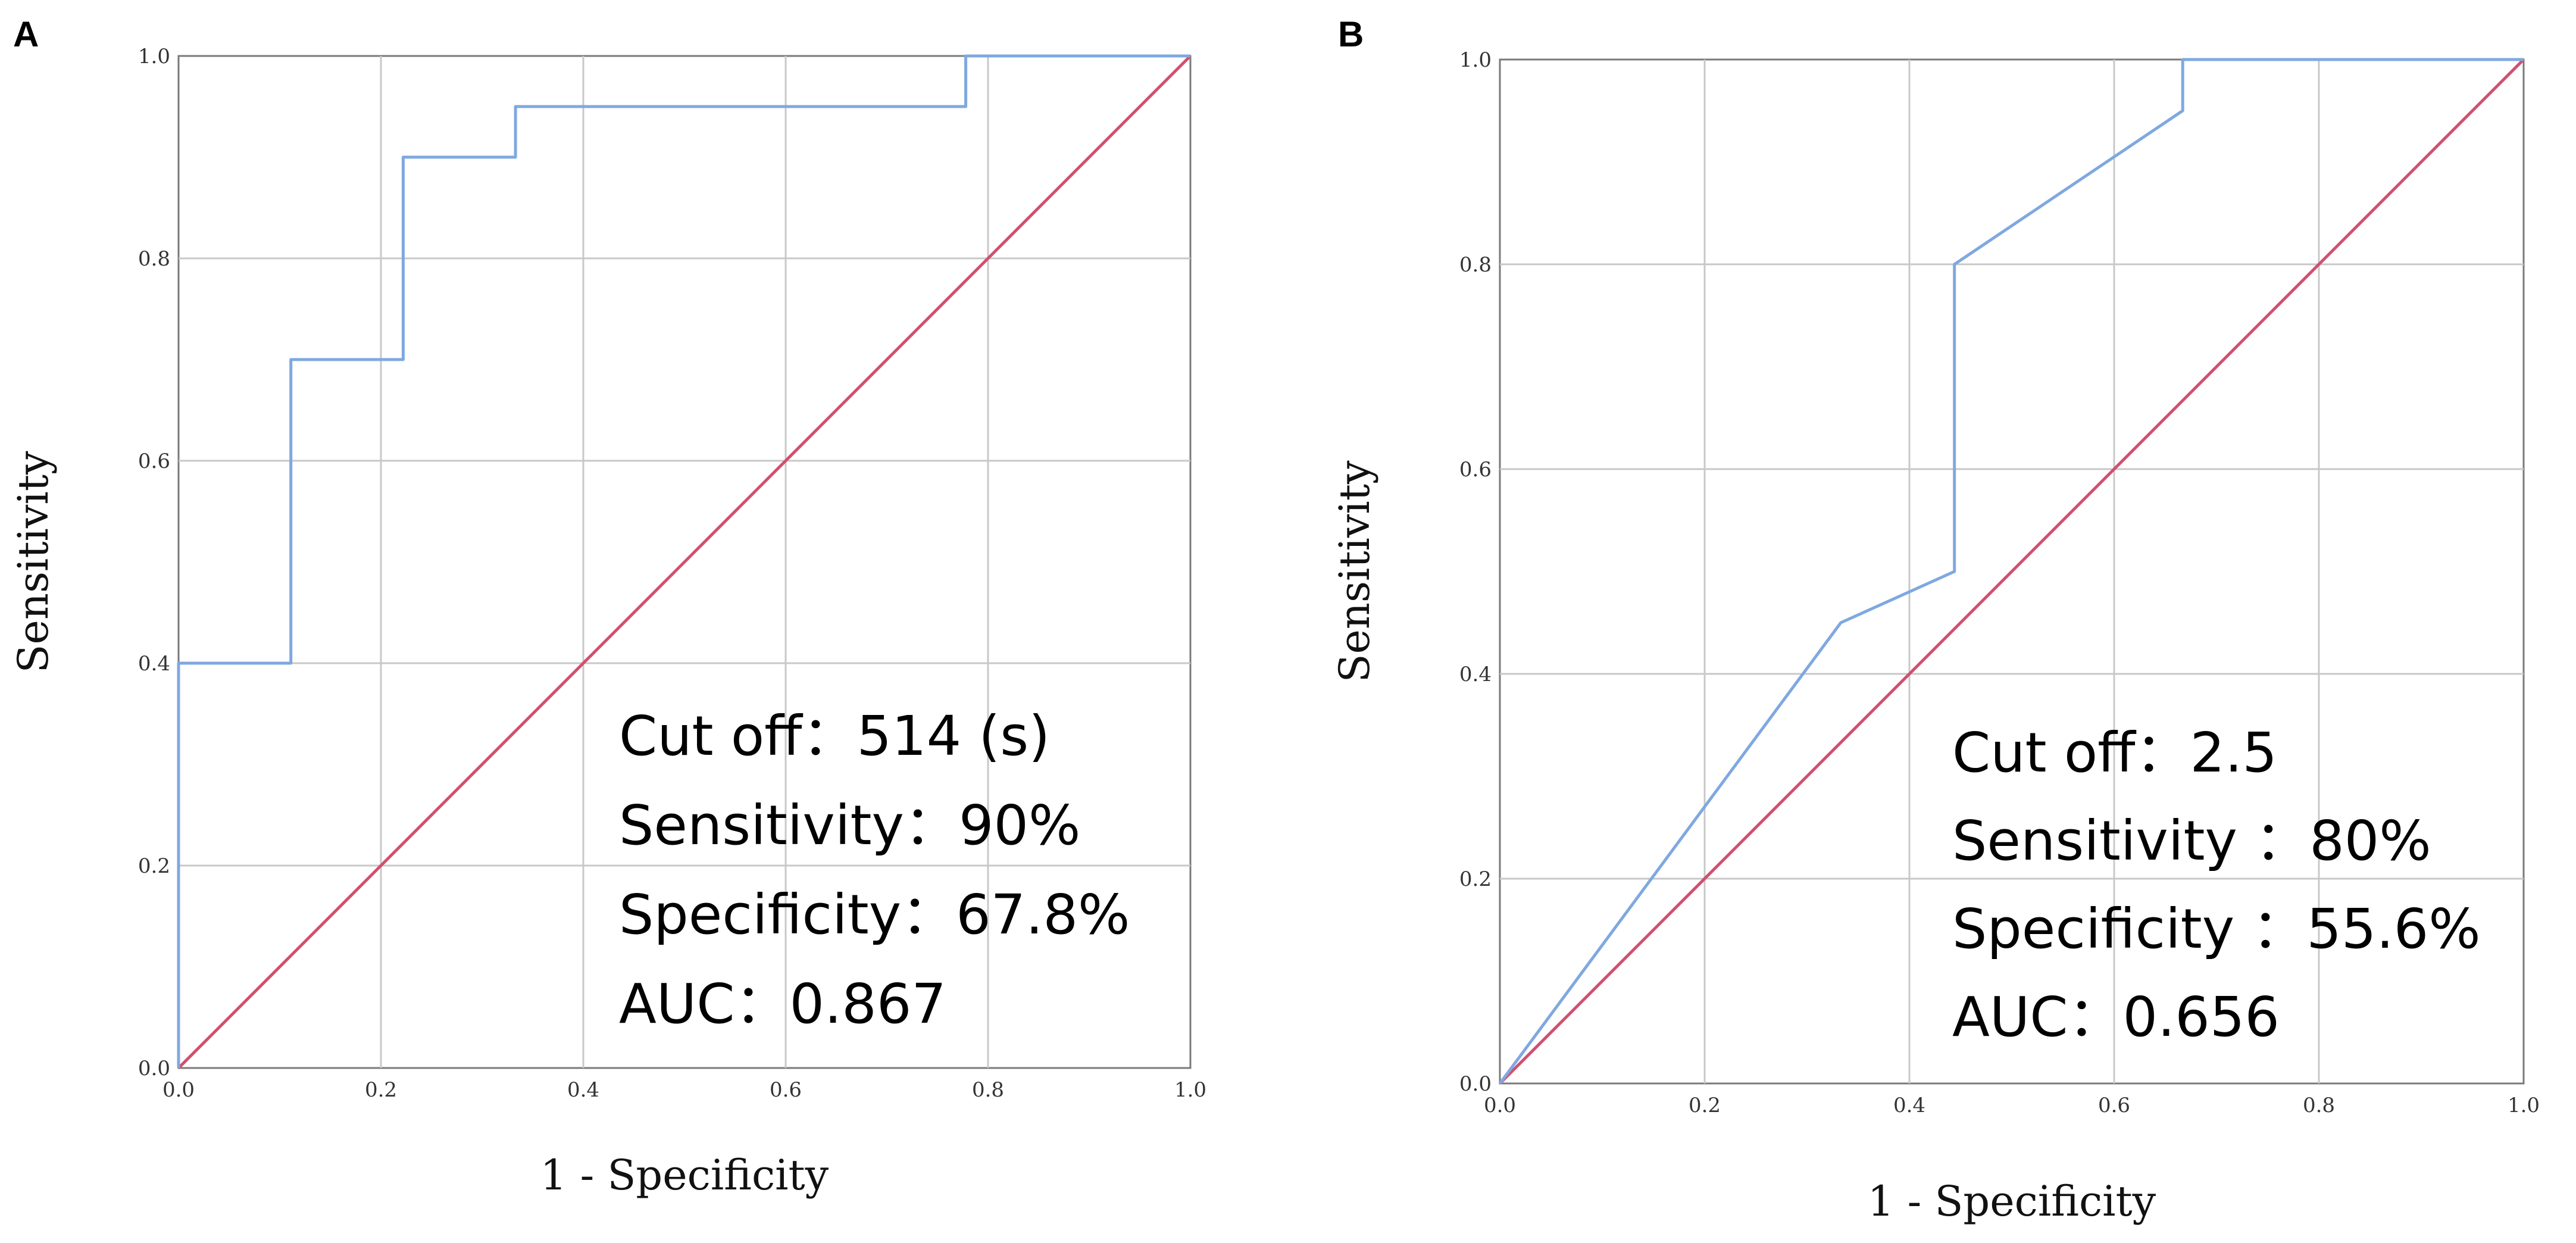 This screenshot has height=1243, width=2576. I want to click on panel-a-y-tick-1: 0.2, so click(154, 866).